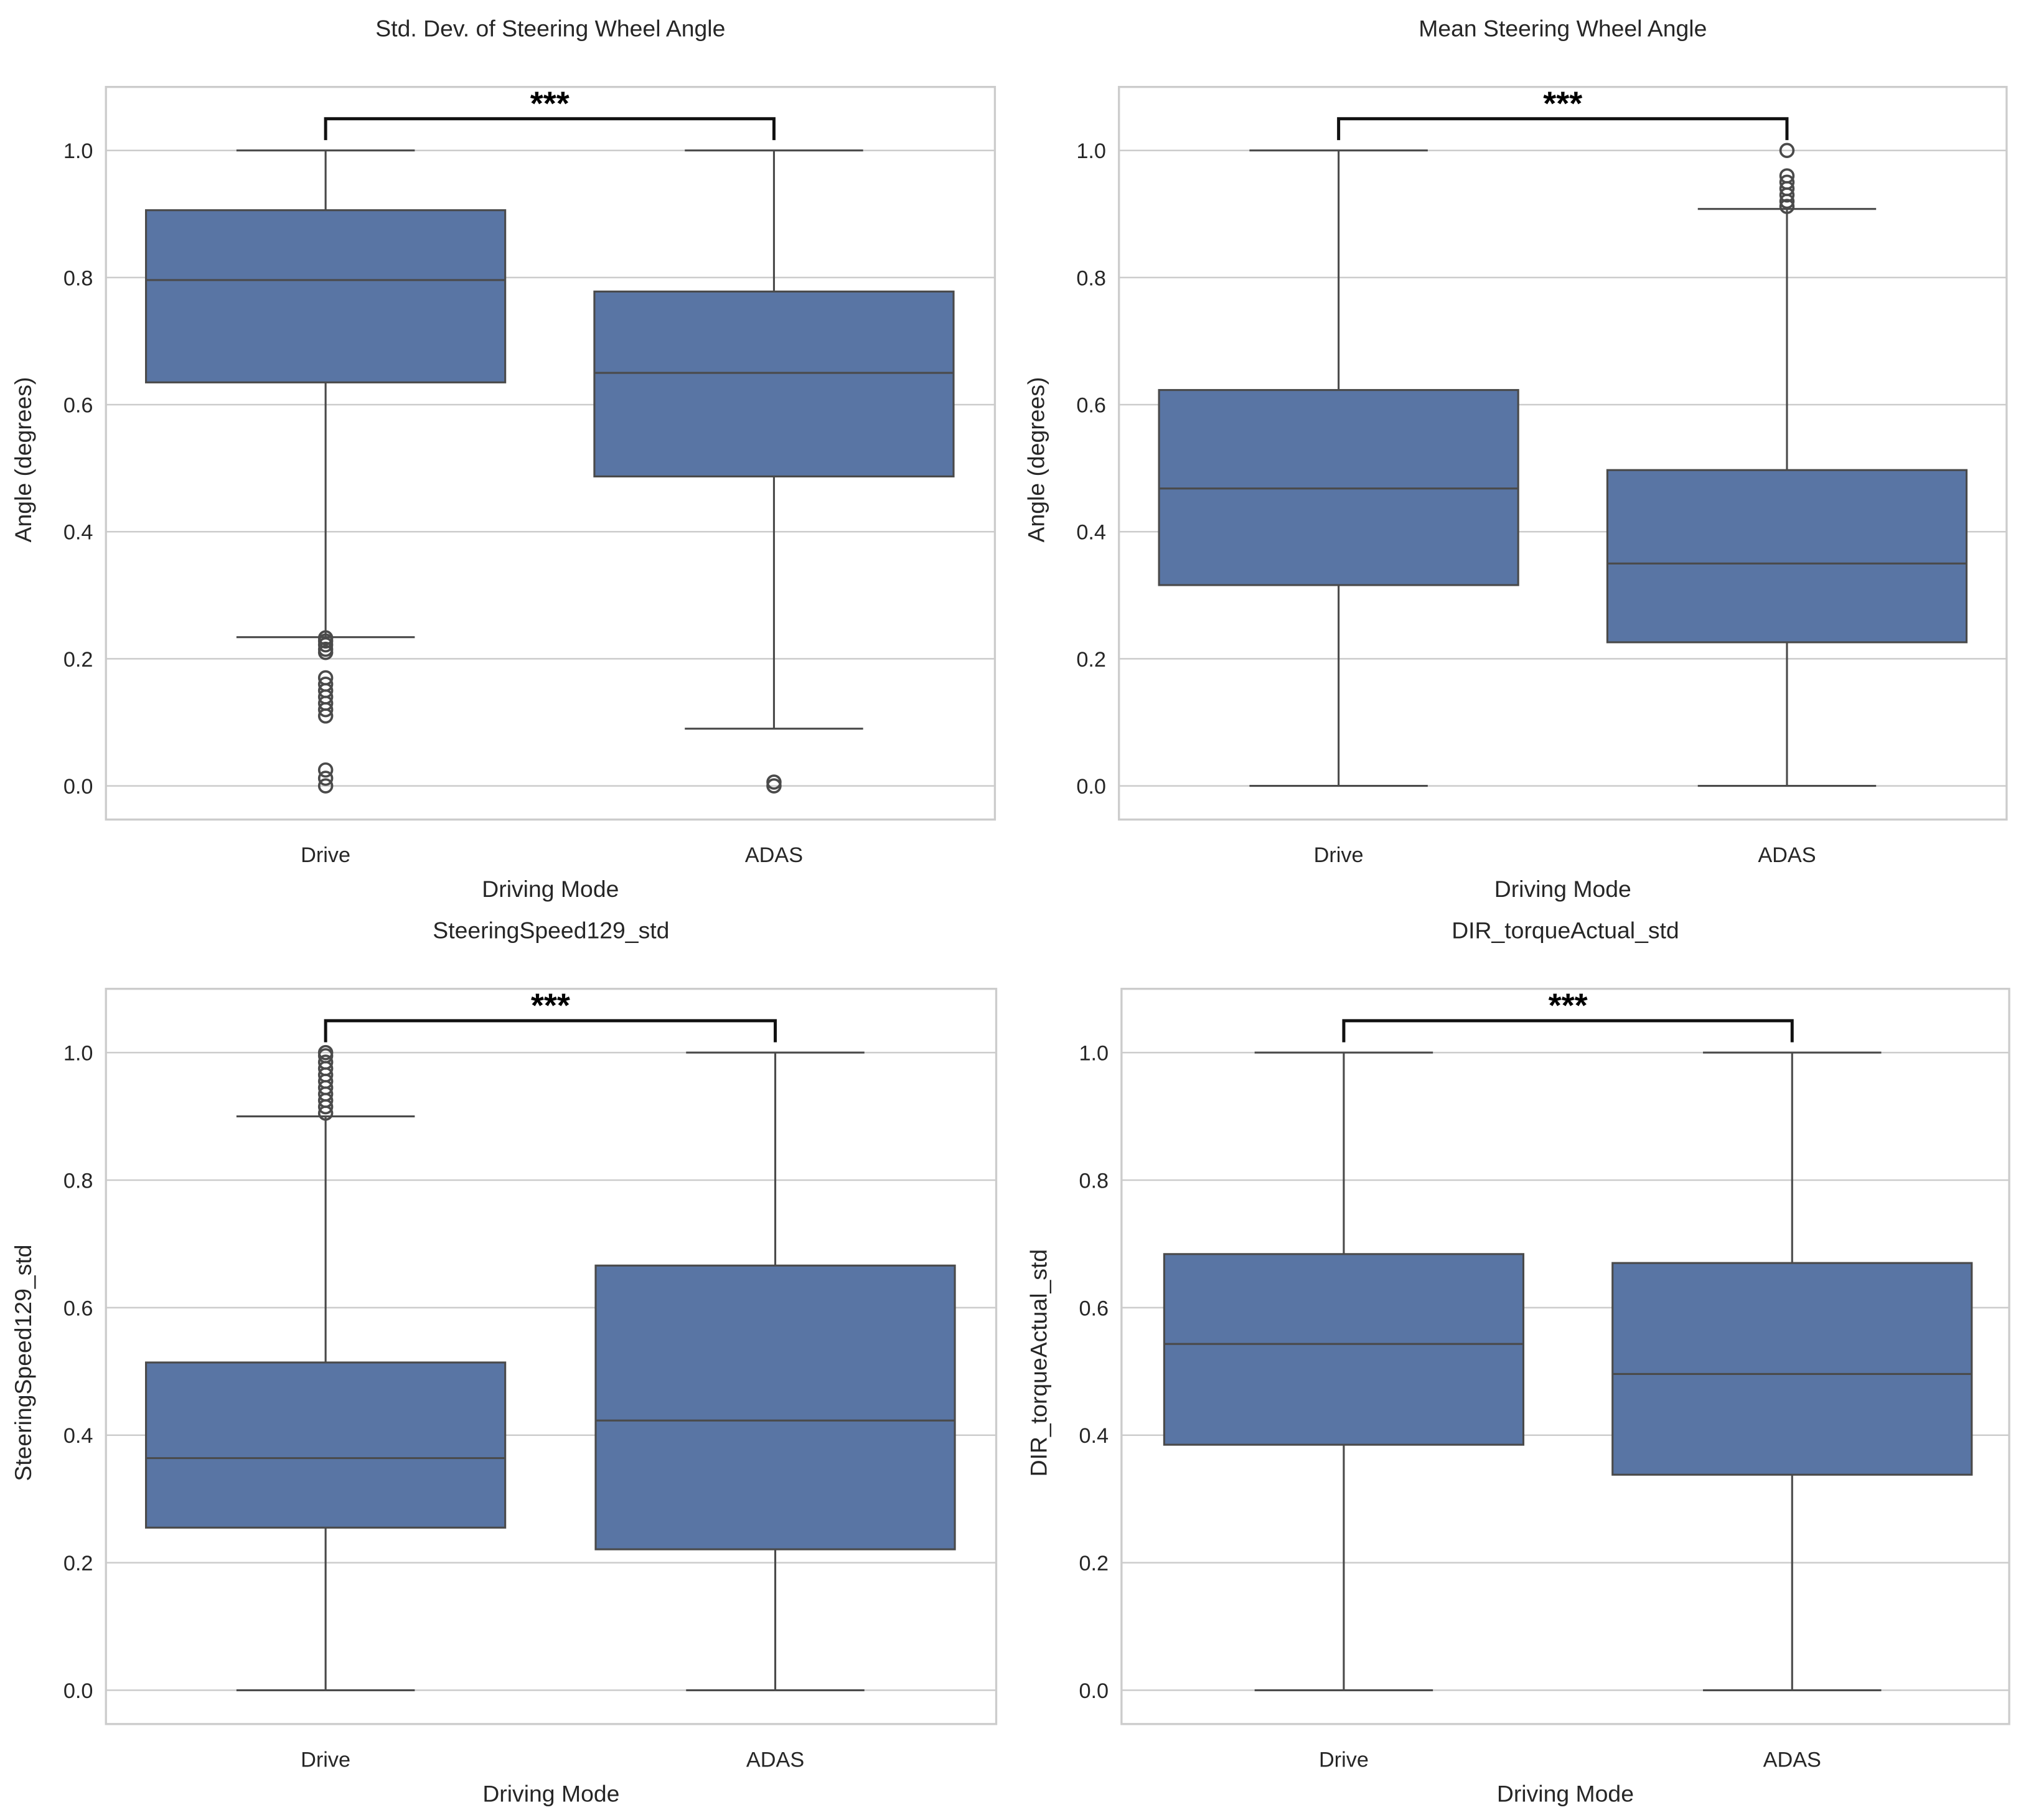  Describe the element at coordinates (23, 1363) in the screenshot. I see `y-axis-label: SteeringSpeed129_std` at that location.